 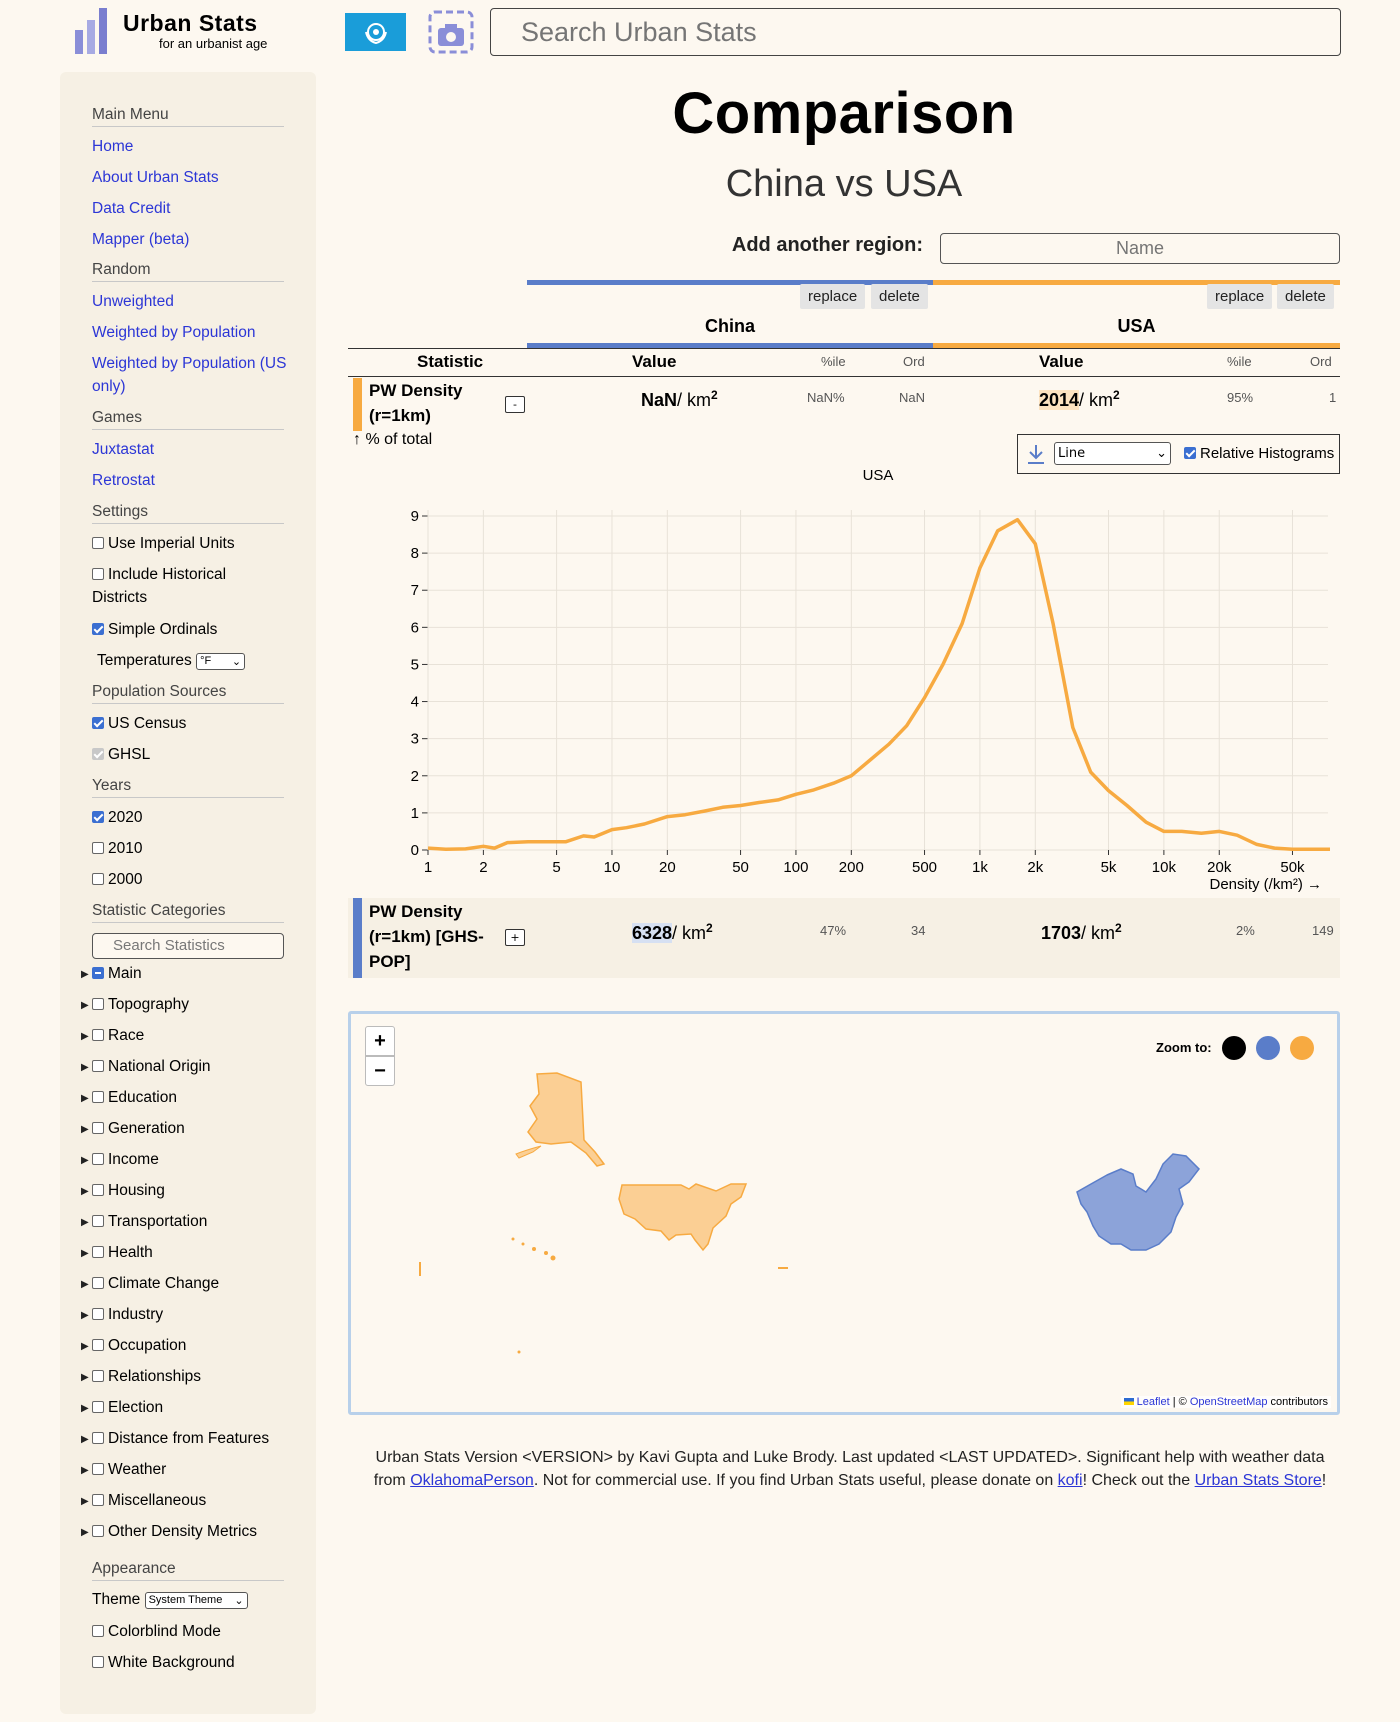 I want to click on year-2000-checkbox: 2000, so click(x=117, y=880).